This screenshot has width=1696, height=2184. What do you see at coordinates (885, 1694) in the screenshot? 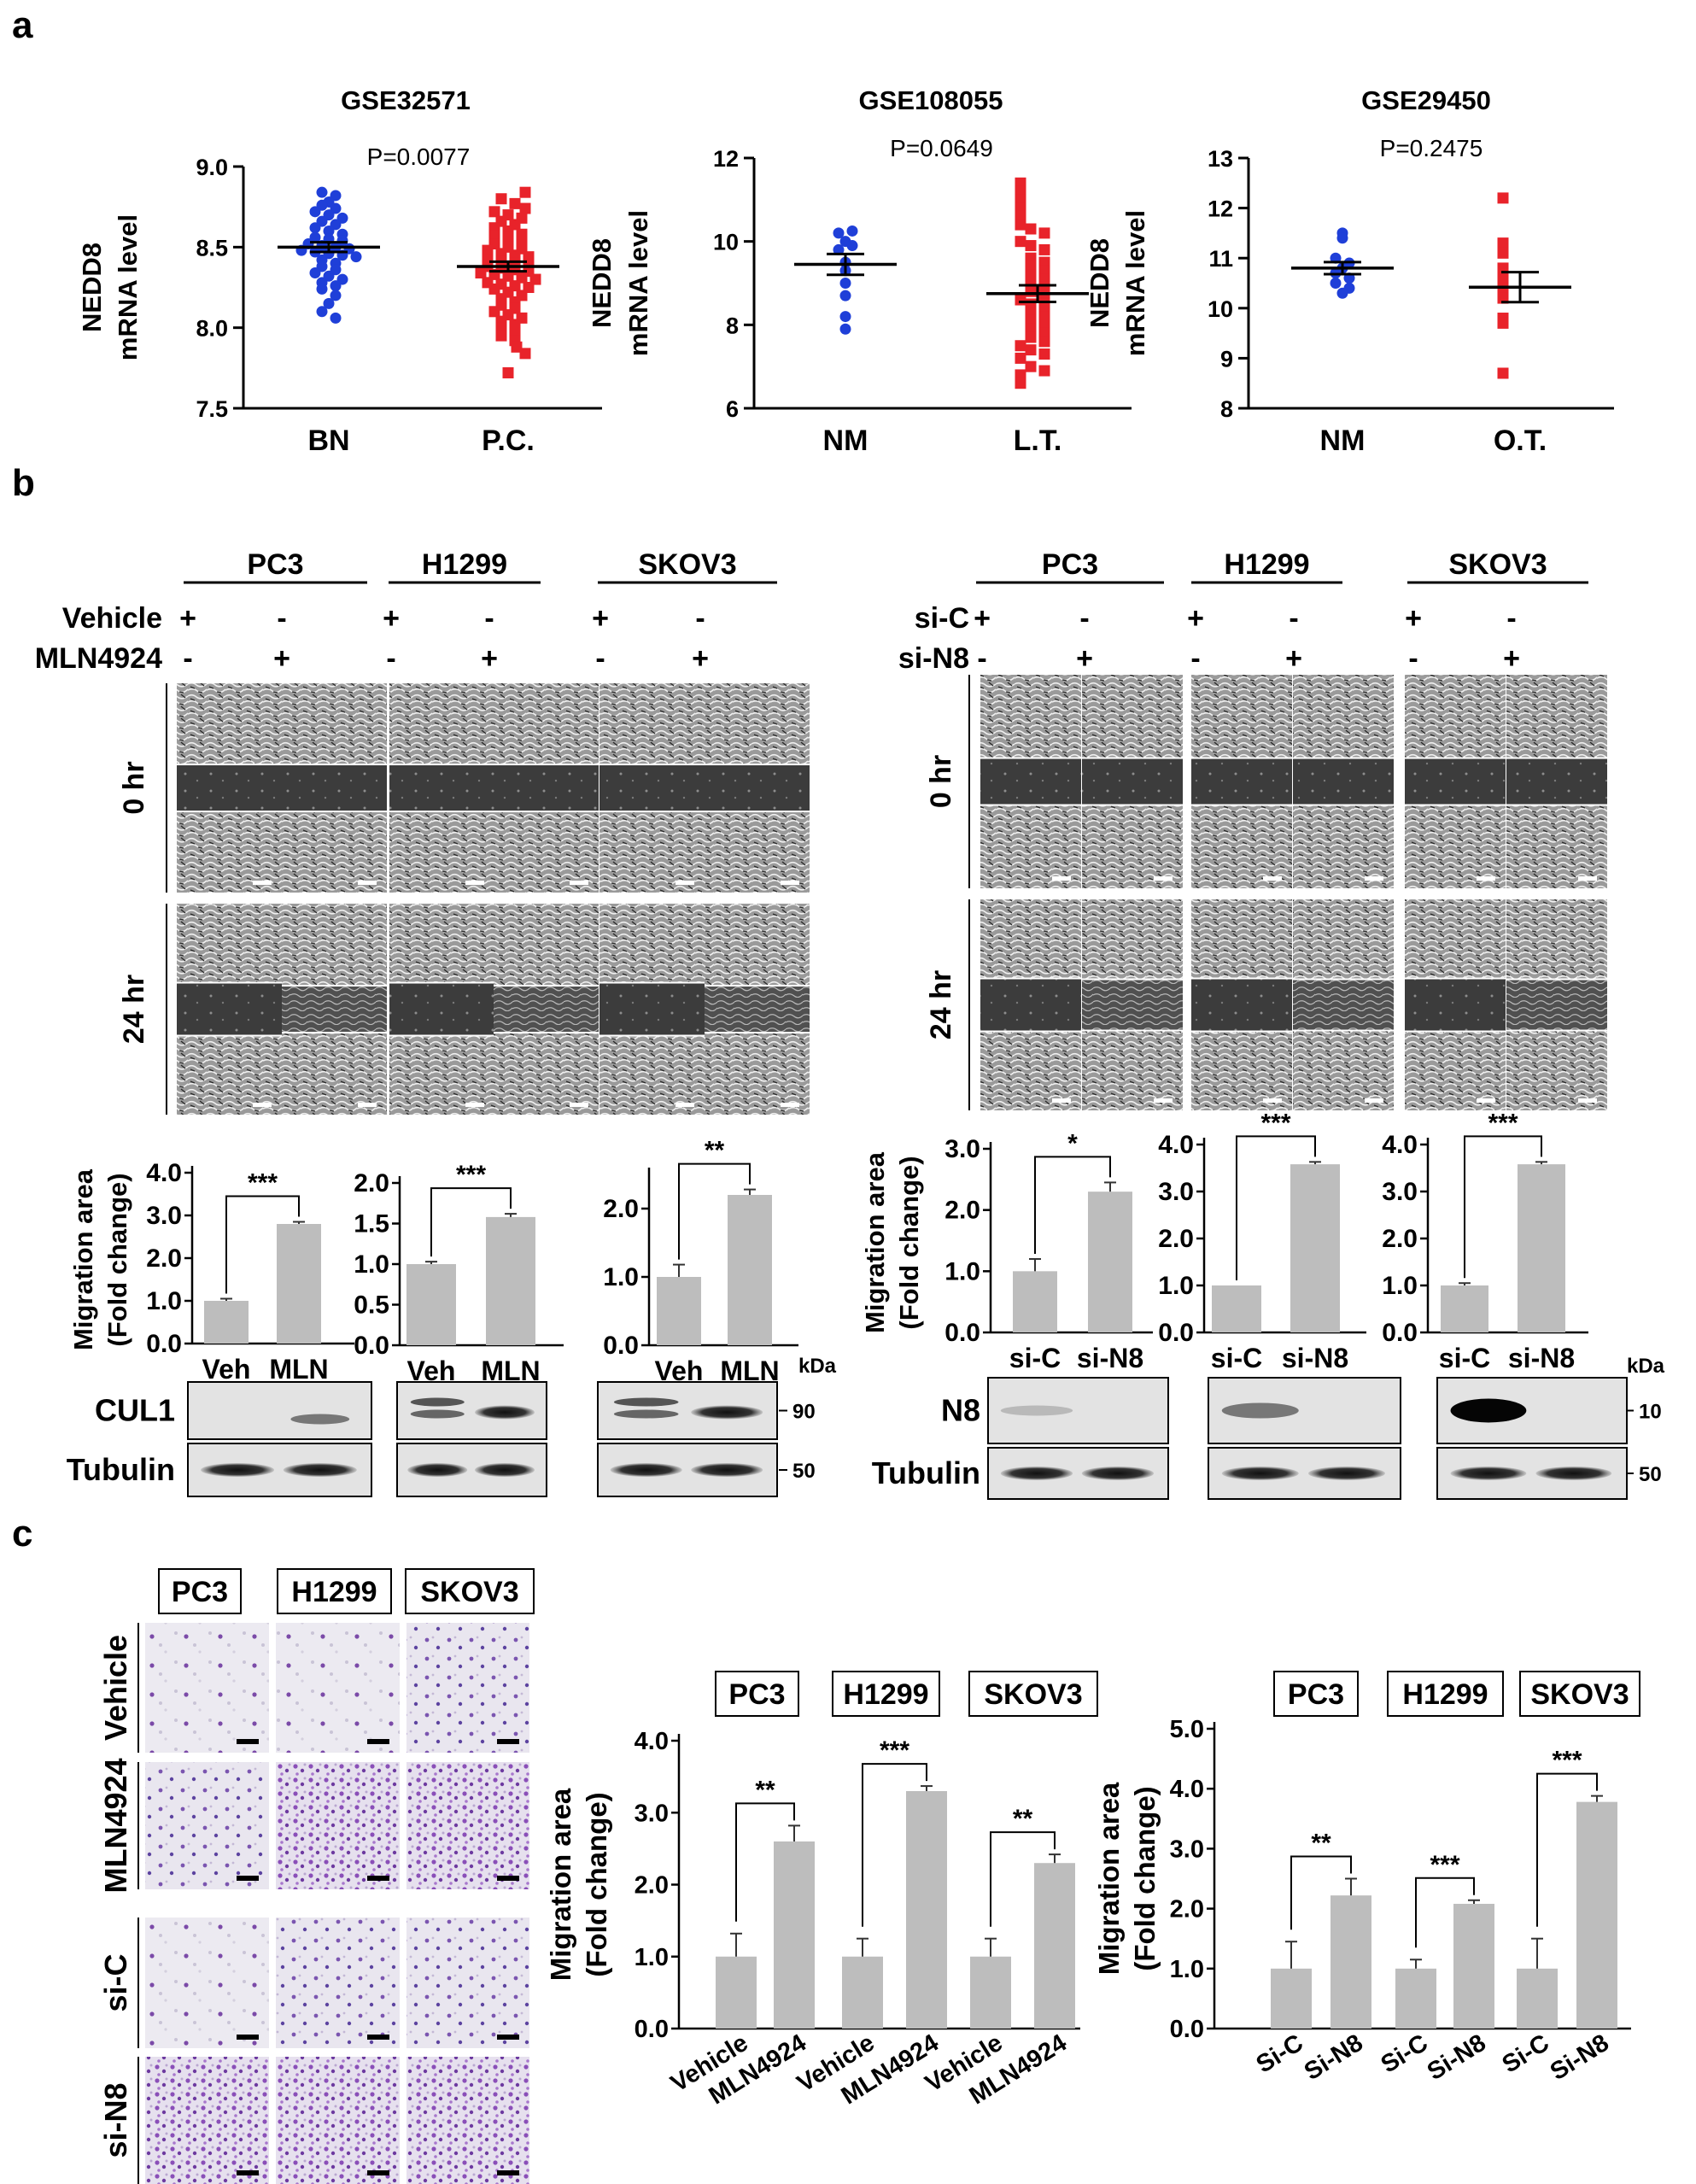
I see `cell-line-label: H1299` at bounding box center [885, 1694].